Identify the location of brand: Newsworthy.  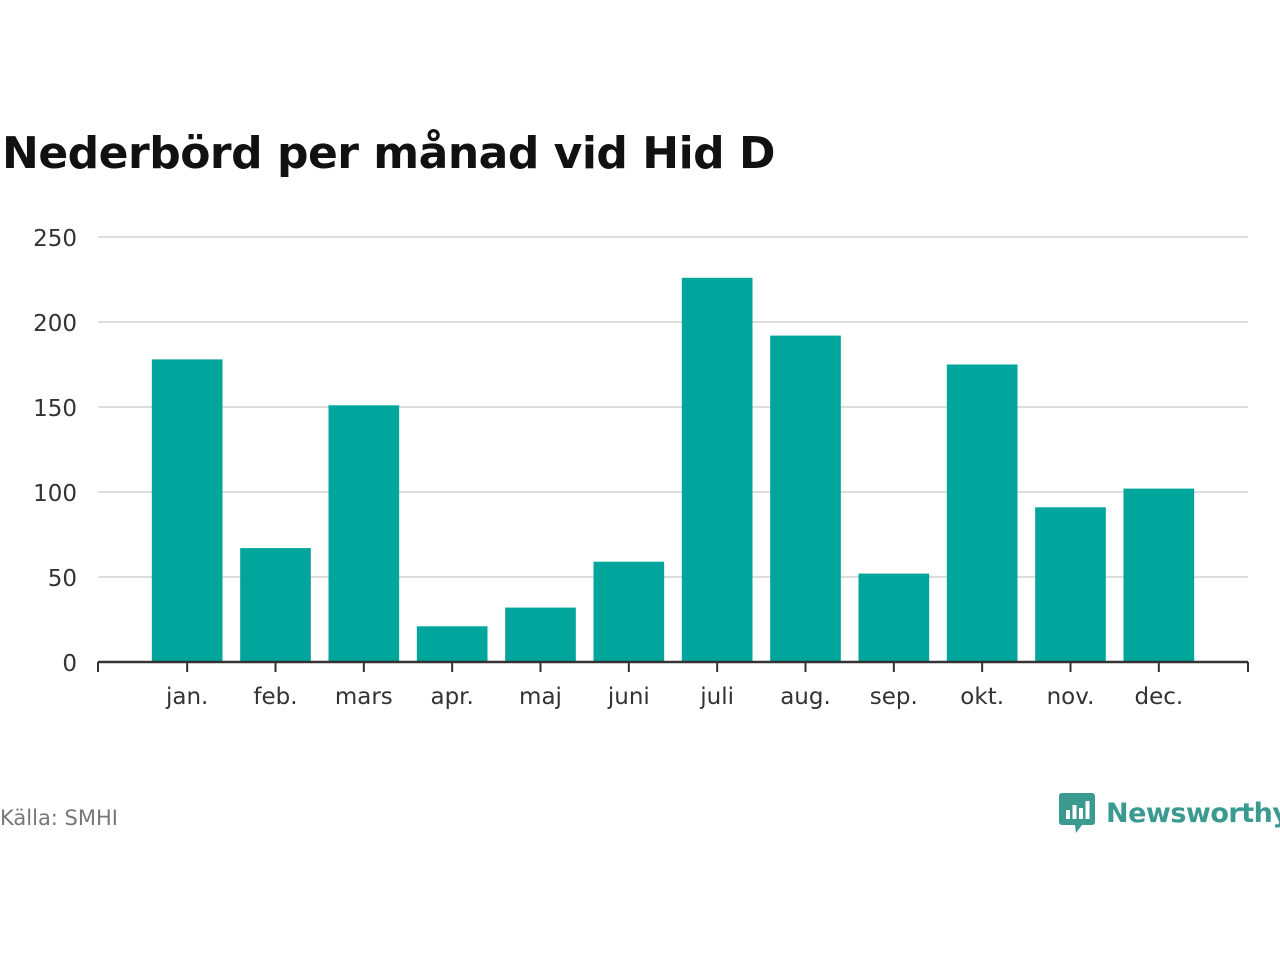
(1169, 813).